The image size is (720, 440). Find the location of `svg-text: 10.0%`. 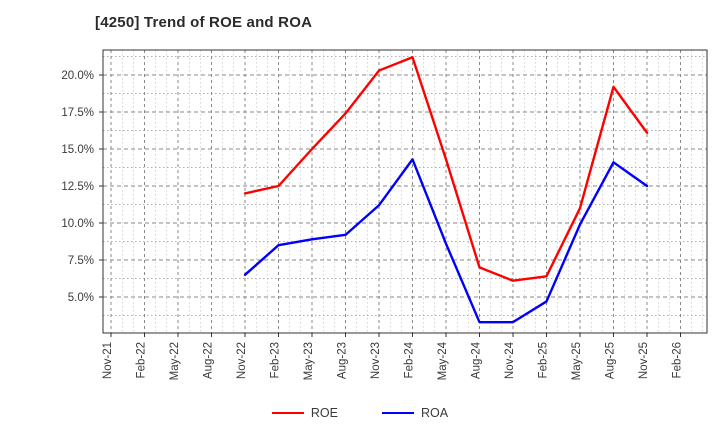

svg-text: 10.0% is located at coordinates (77, 224).